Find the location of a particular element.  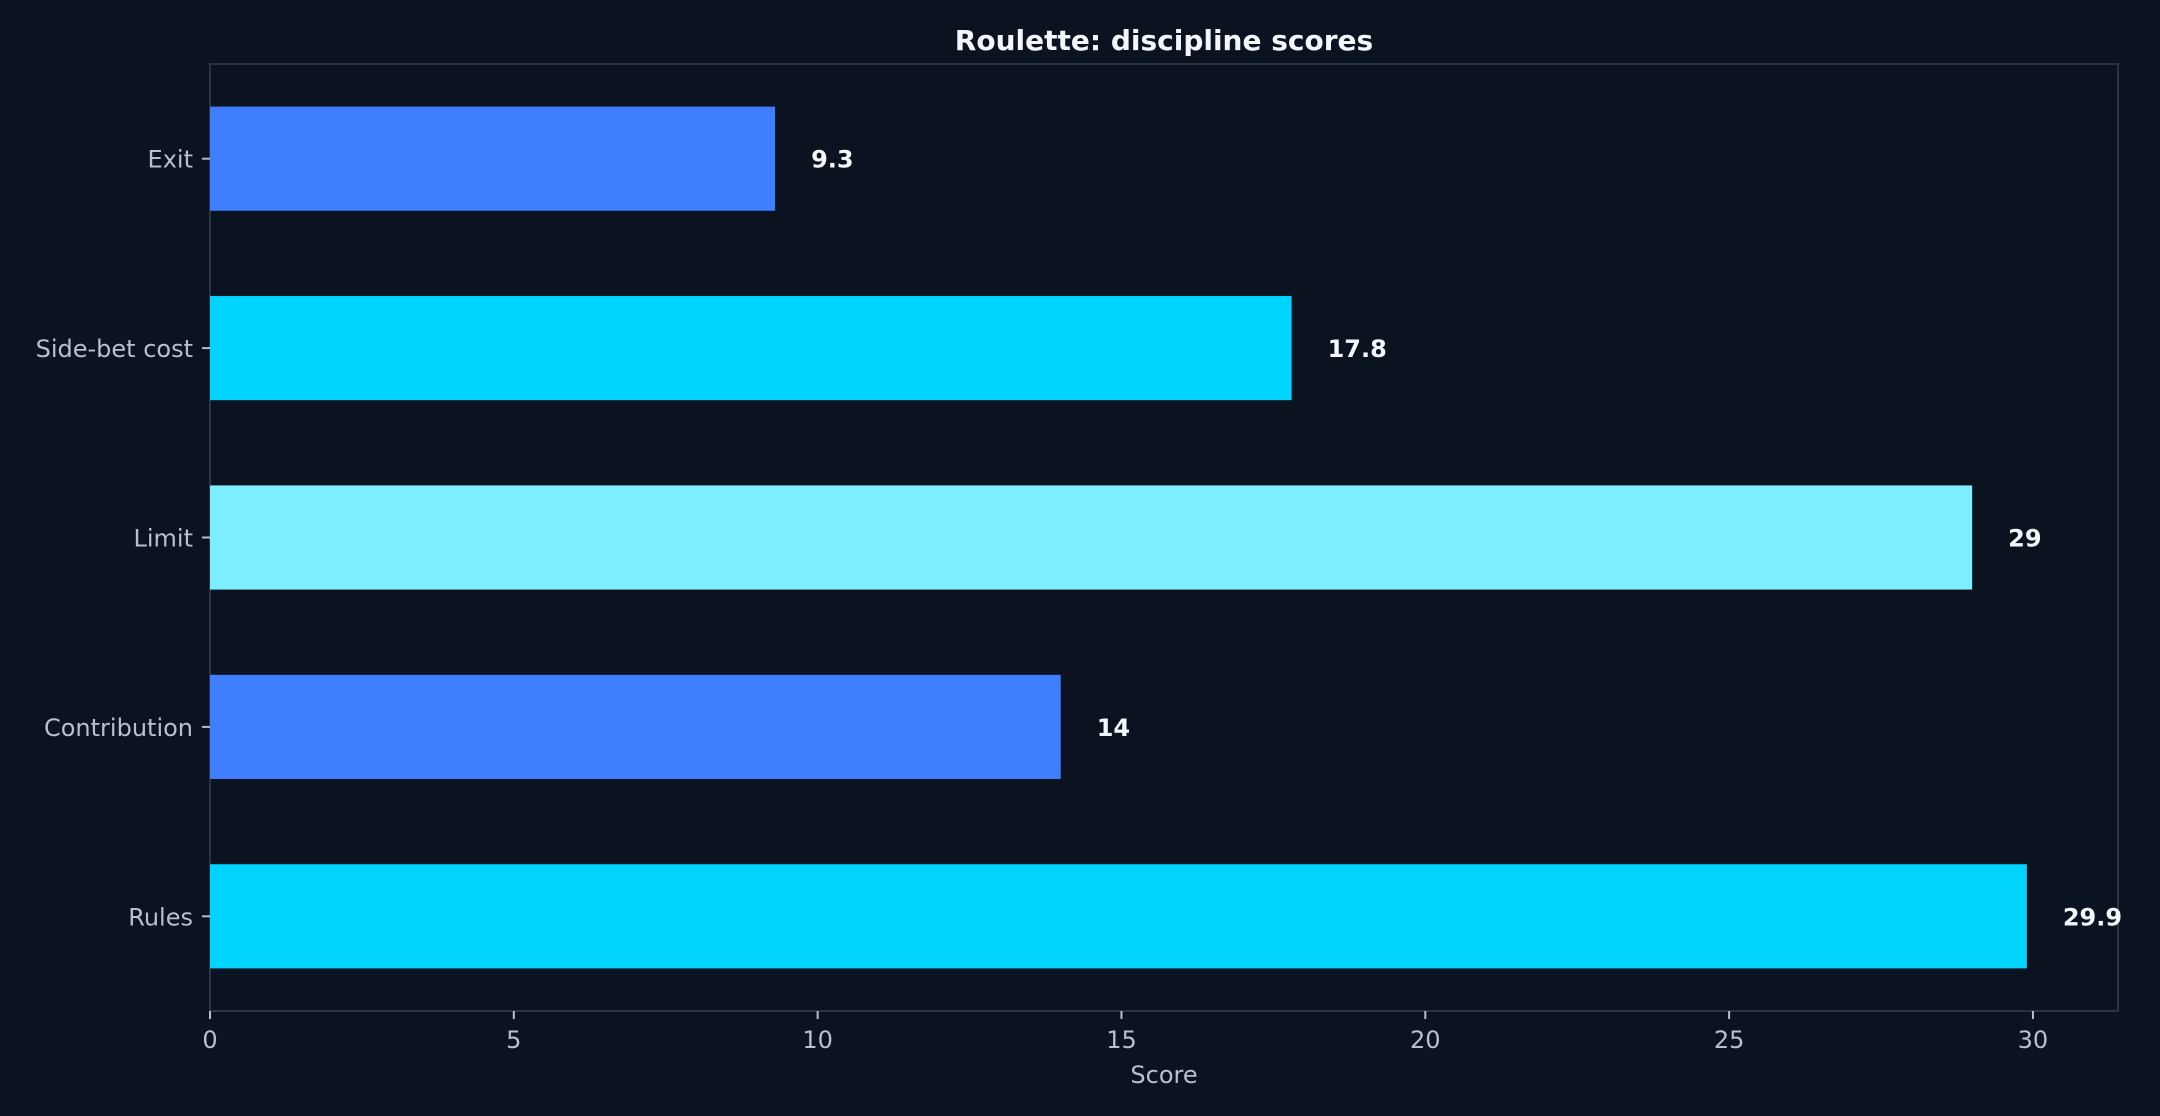

value-label: 17.8 is located at coordinates (1357, 349).